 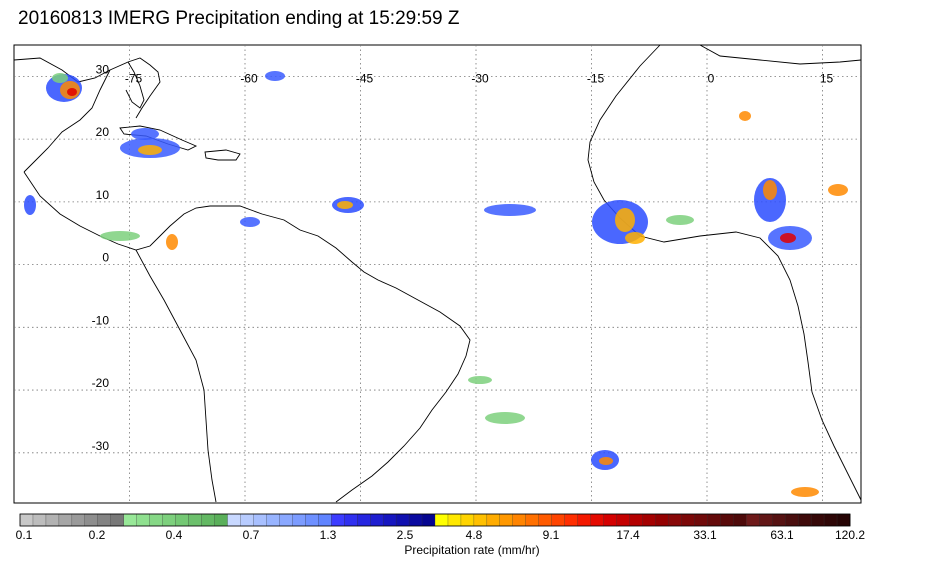 What do you see at coordinates (551, 535) in the screenshot?
I see `colorbar-tick-label: 9.1` at bounding box center [551, 535].